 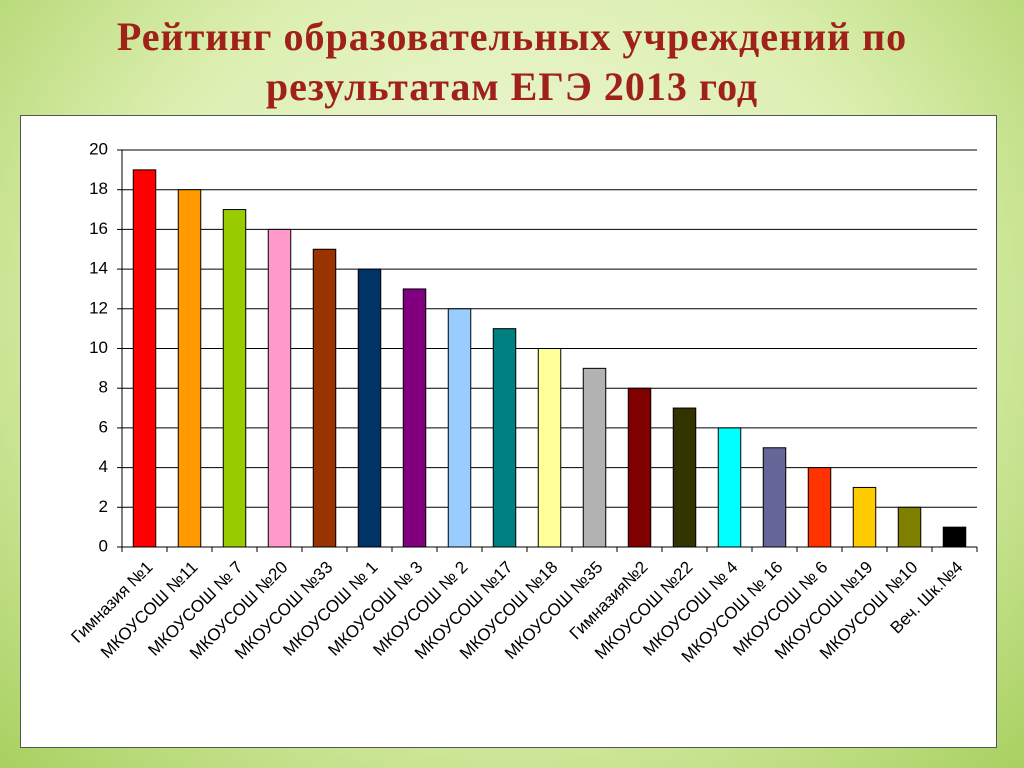 I want to click on y-tick-label: 18, so click(x=98, y=188).